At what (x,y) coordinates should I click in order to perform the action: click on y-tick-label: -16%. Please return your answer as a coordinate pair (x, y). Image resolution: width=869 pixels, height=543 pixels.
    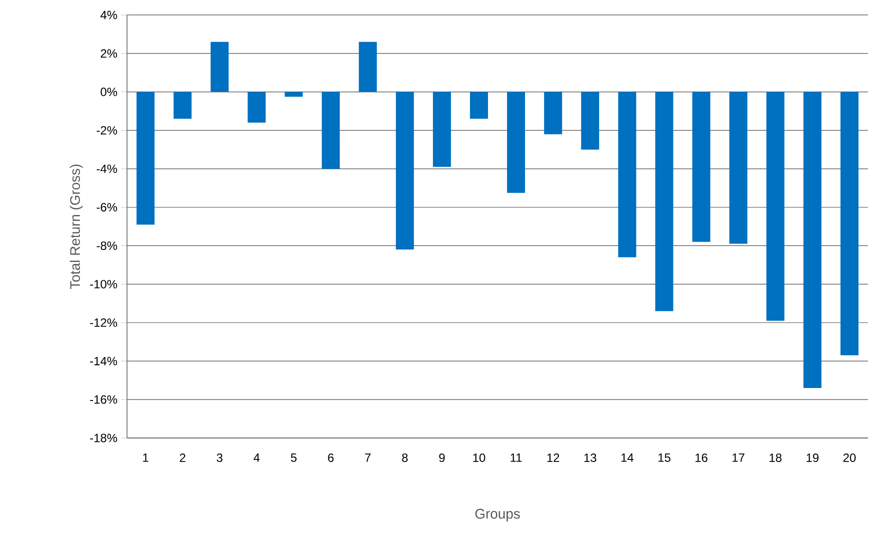
    Looking at the image, I should click on (104, 399).